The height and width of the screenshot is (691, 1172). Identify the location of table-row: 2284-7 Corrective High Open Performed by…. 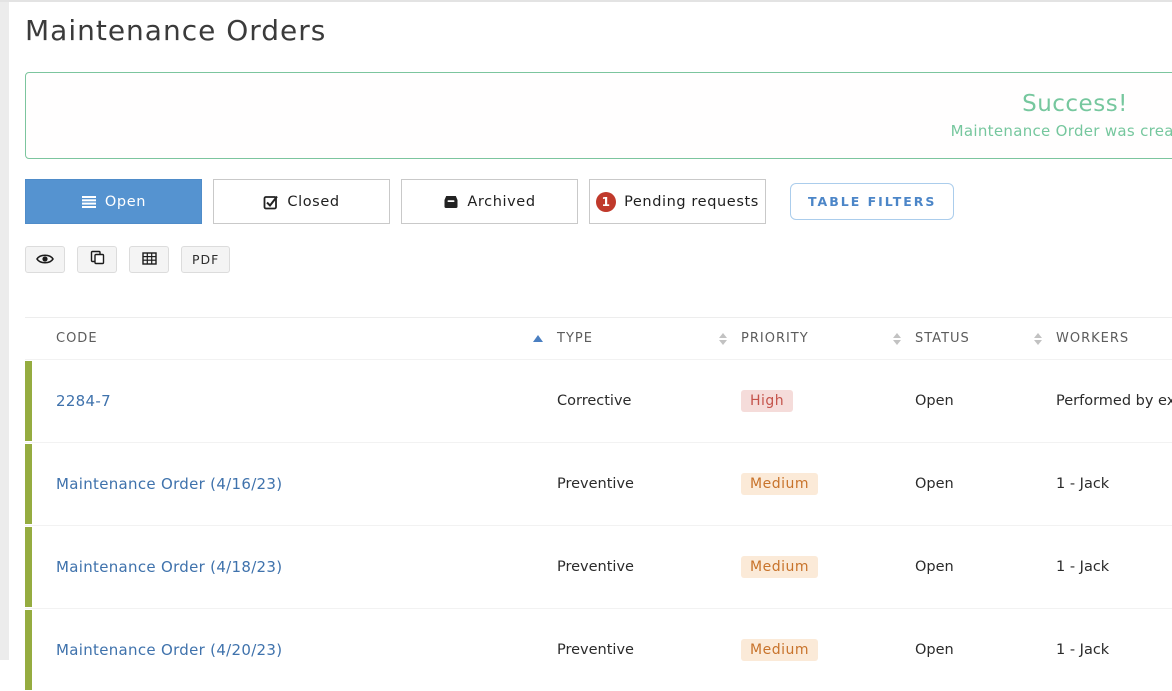
(598, 400).